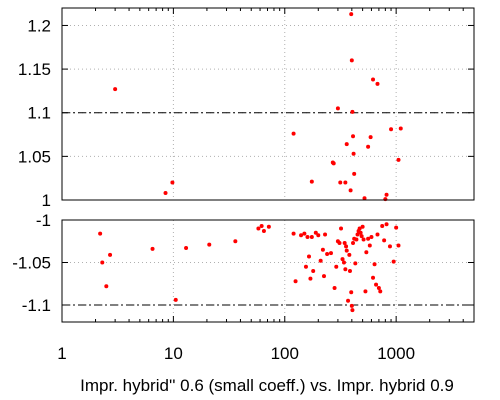 This screenshot has height=400, width=500. Describe the element at coordinates (173, 353) in the screenshot. I see `x-tick-label: 10` at that location.